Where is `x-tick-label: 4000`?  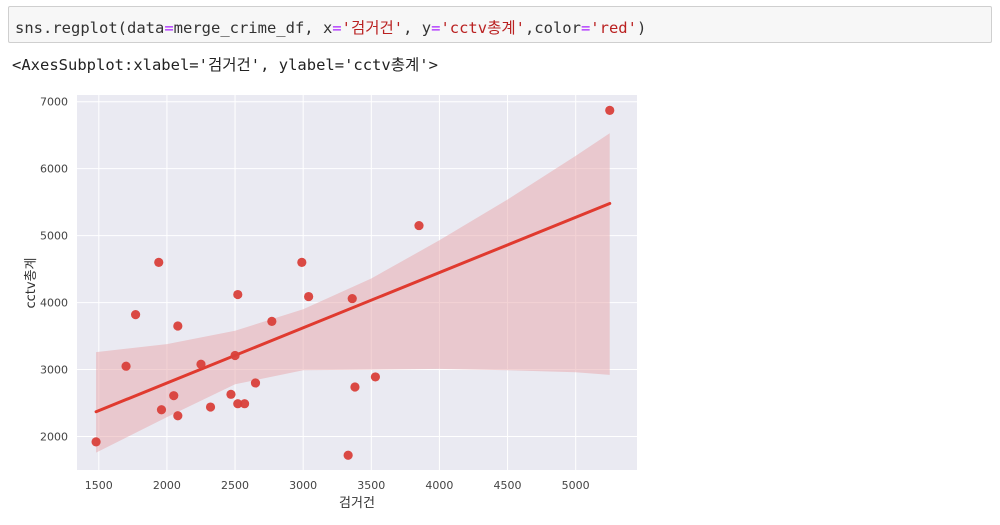
x-tick-label: 4000 is located at coordinates (439, 485).